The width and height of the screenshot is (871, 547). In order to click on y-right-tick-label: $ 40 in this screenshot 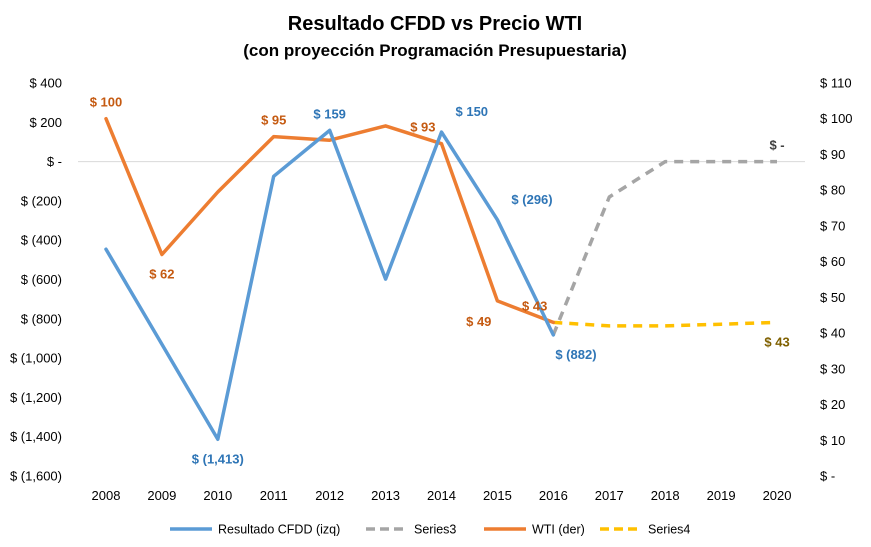, I will do `click(832, 333)`.